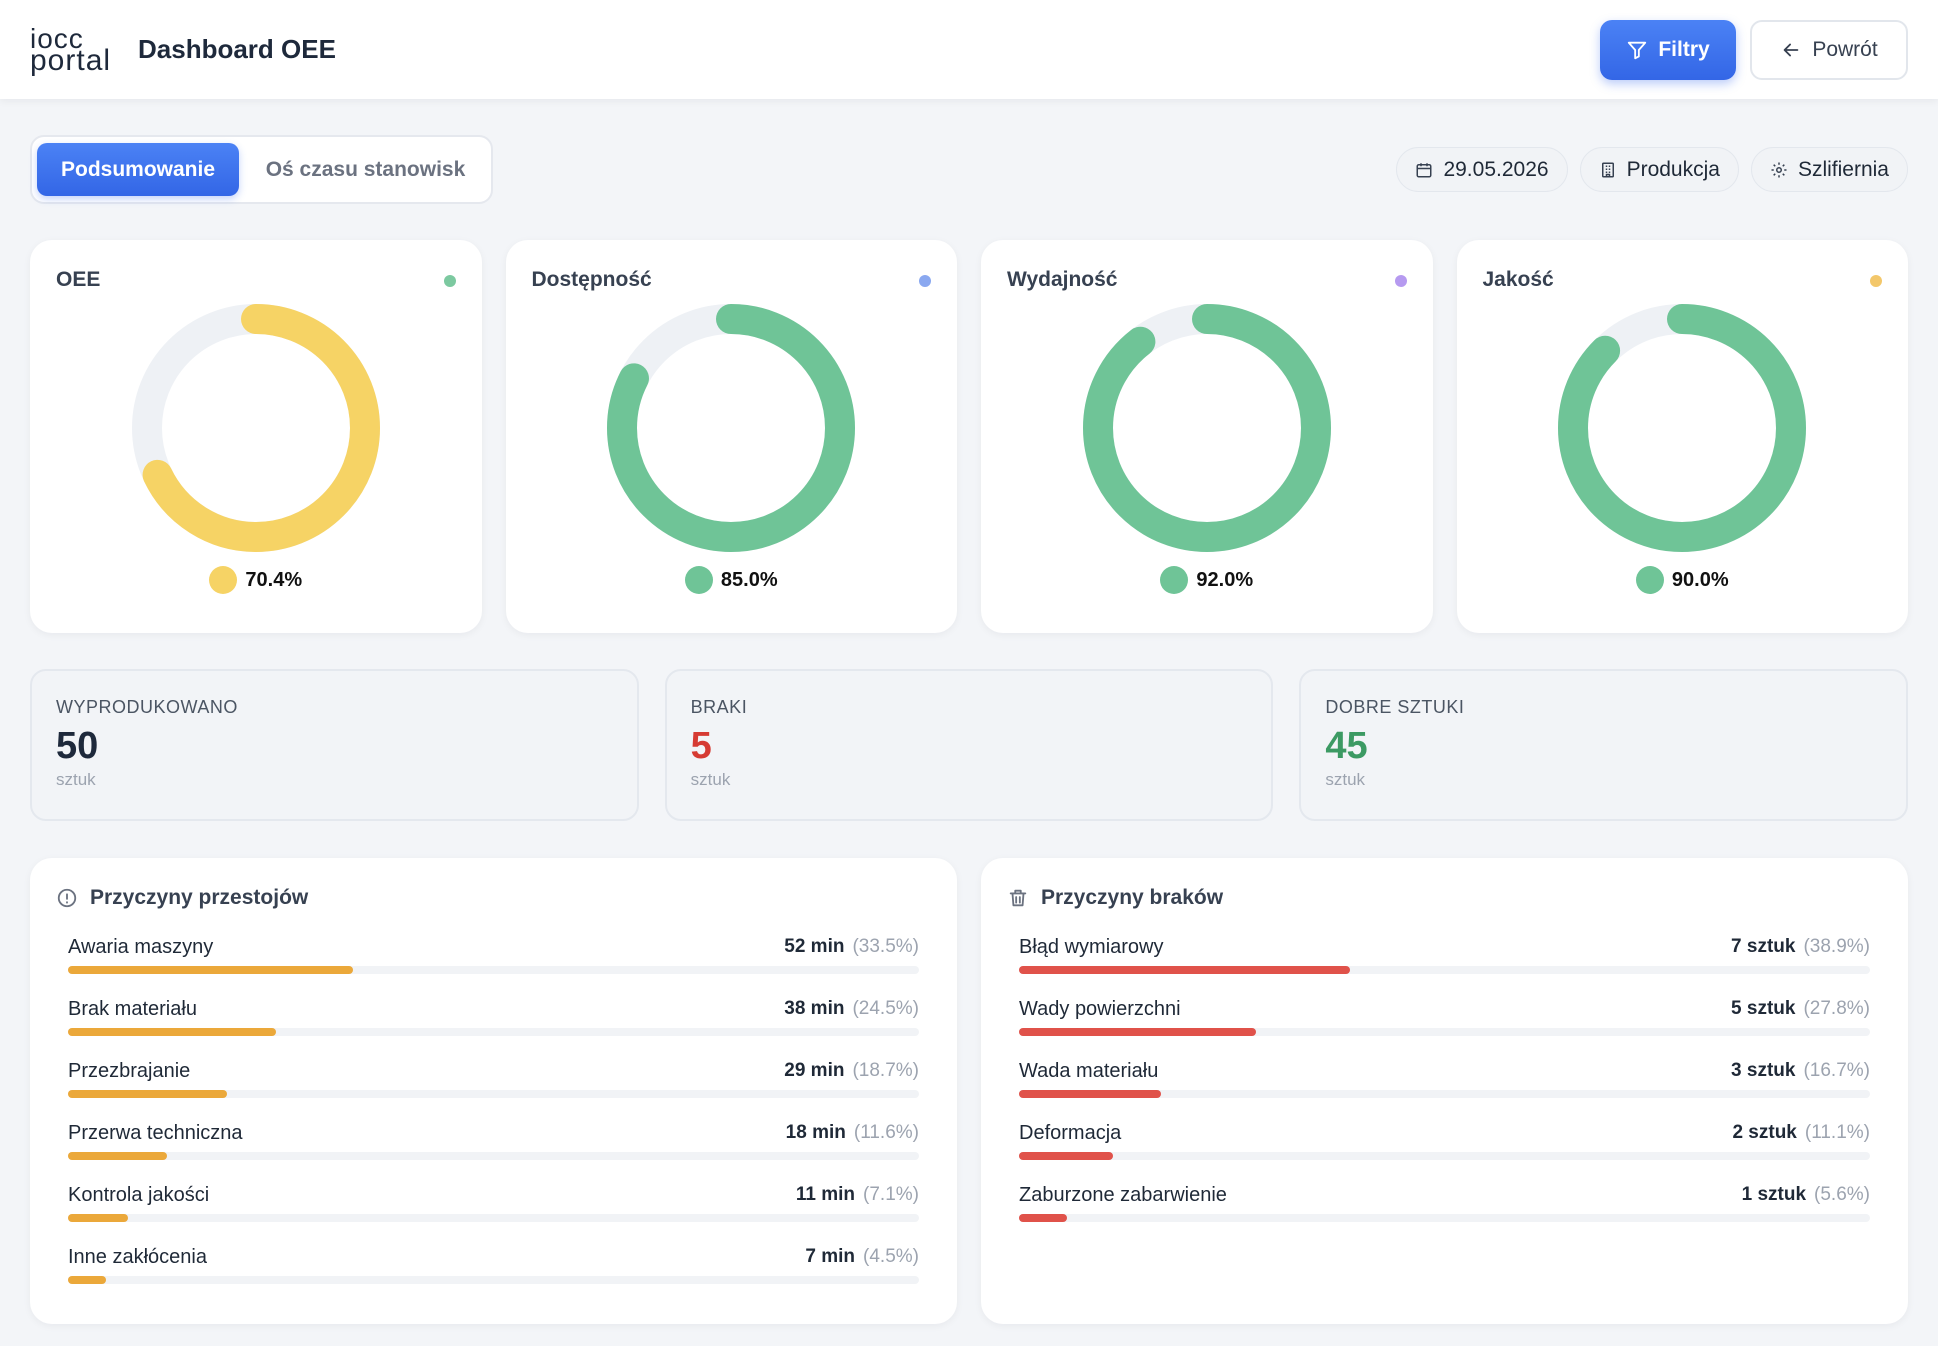  I want to click on header-actions: Filtry Powrót, so click(1754, 49).